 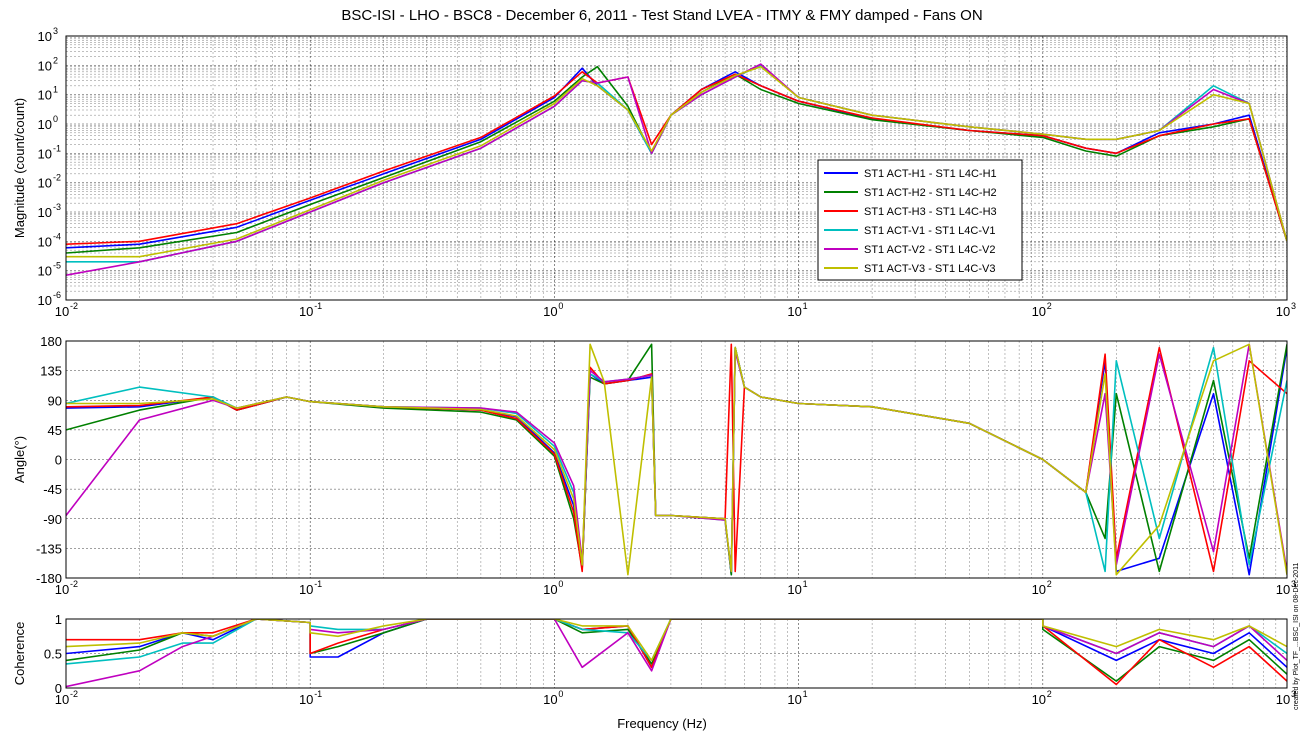 I want to click on y-tick-exponent: -6, so click(x=57, y=295).